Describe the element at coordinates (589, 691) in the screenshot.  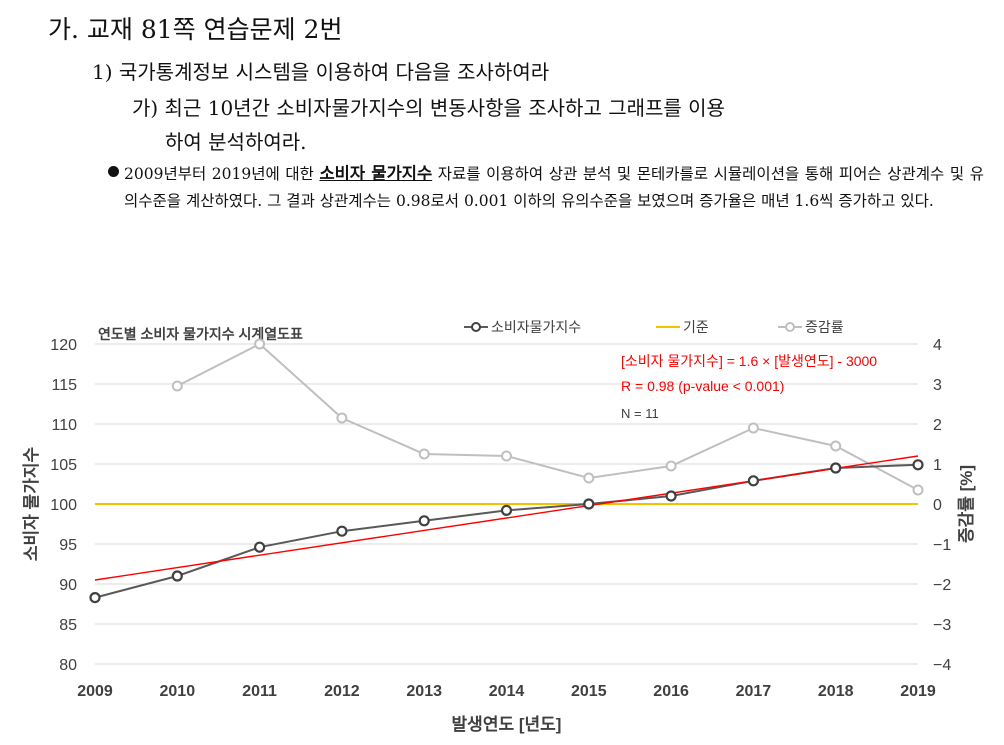
I see `x-tick-label: 2015` at that location.